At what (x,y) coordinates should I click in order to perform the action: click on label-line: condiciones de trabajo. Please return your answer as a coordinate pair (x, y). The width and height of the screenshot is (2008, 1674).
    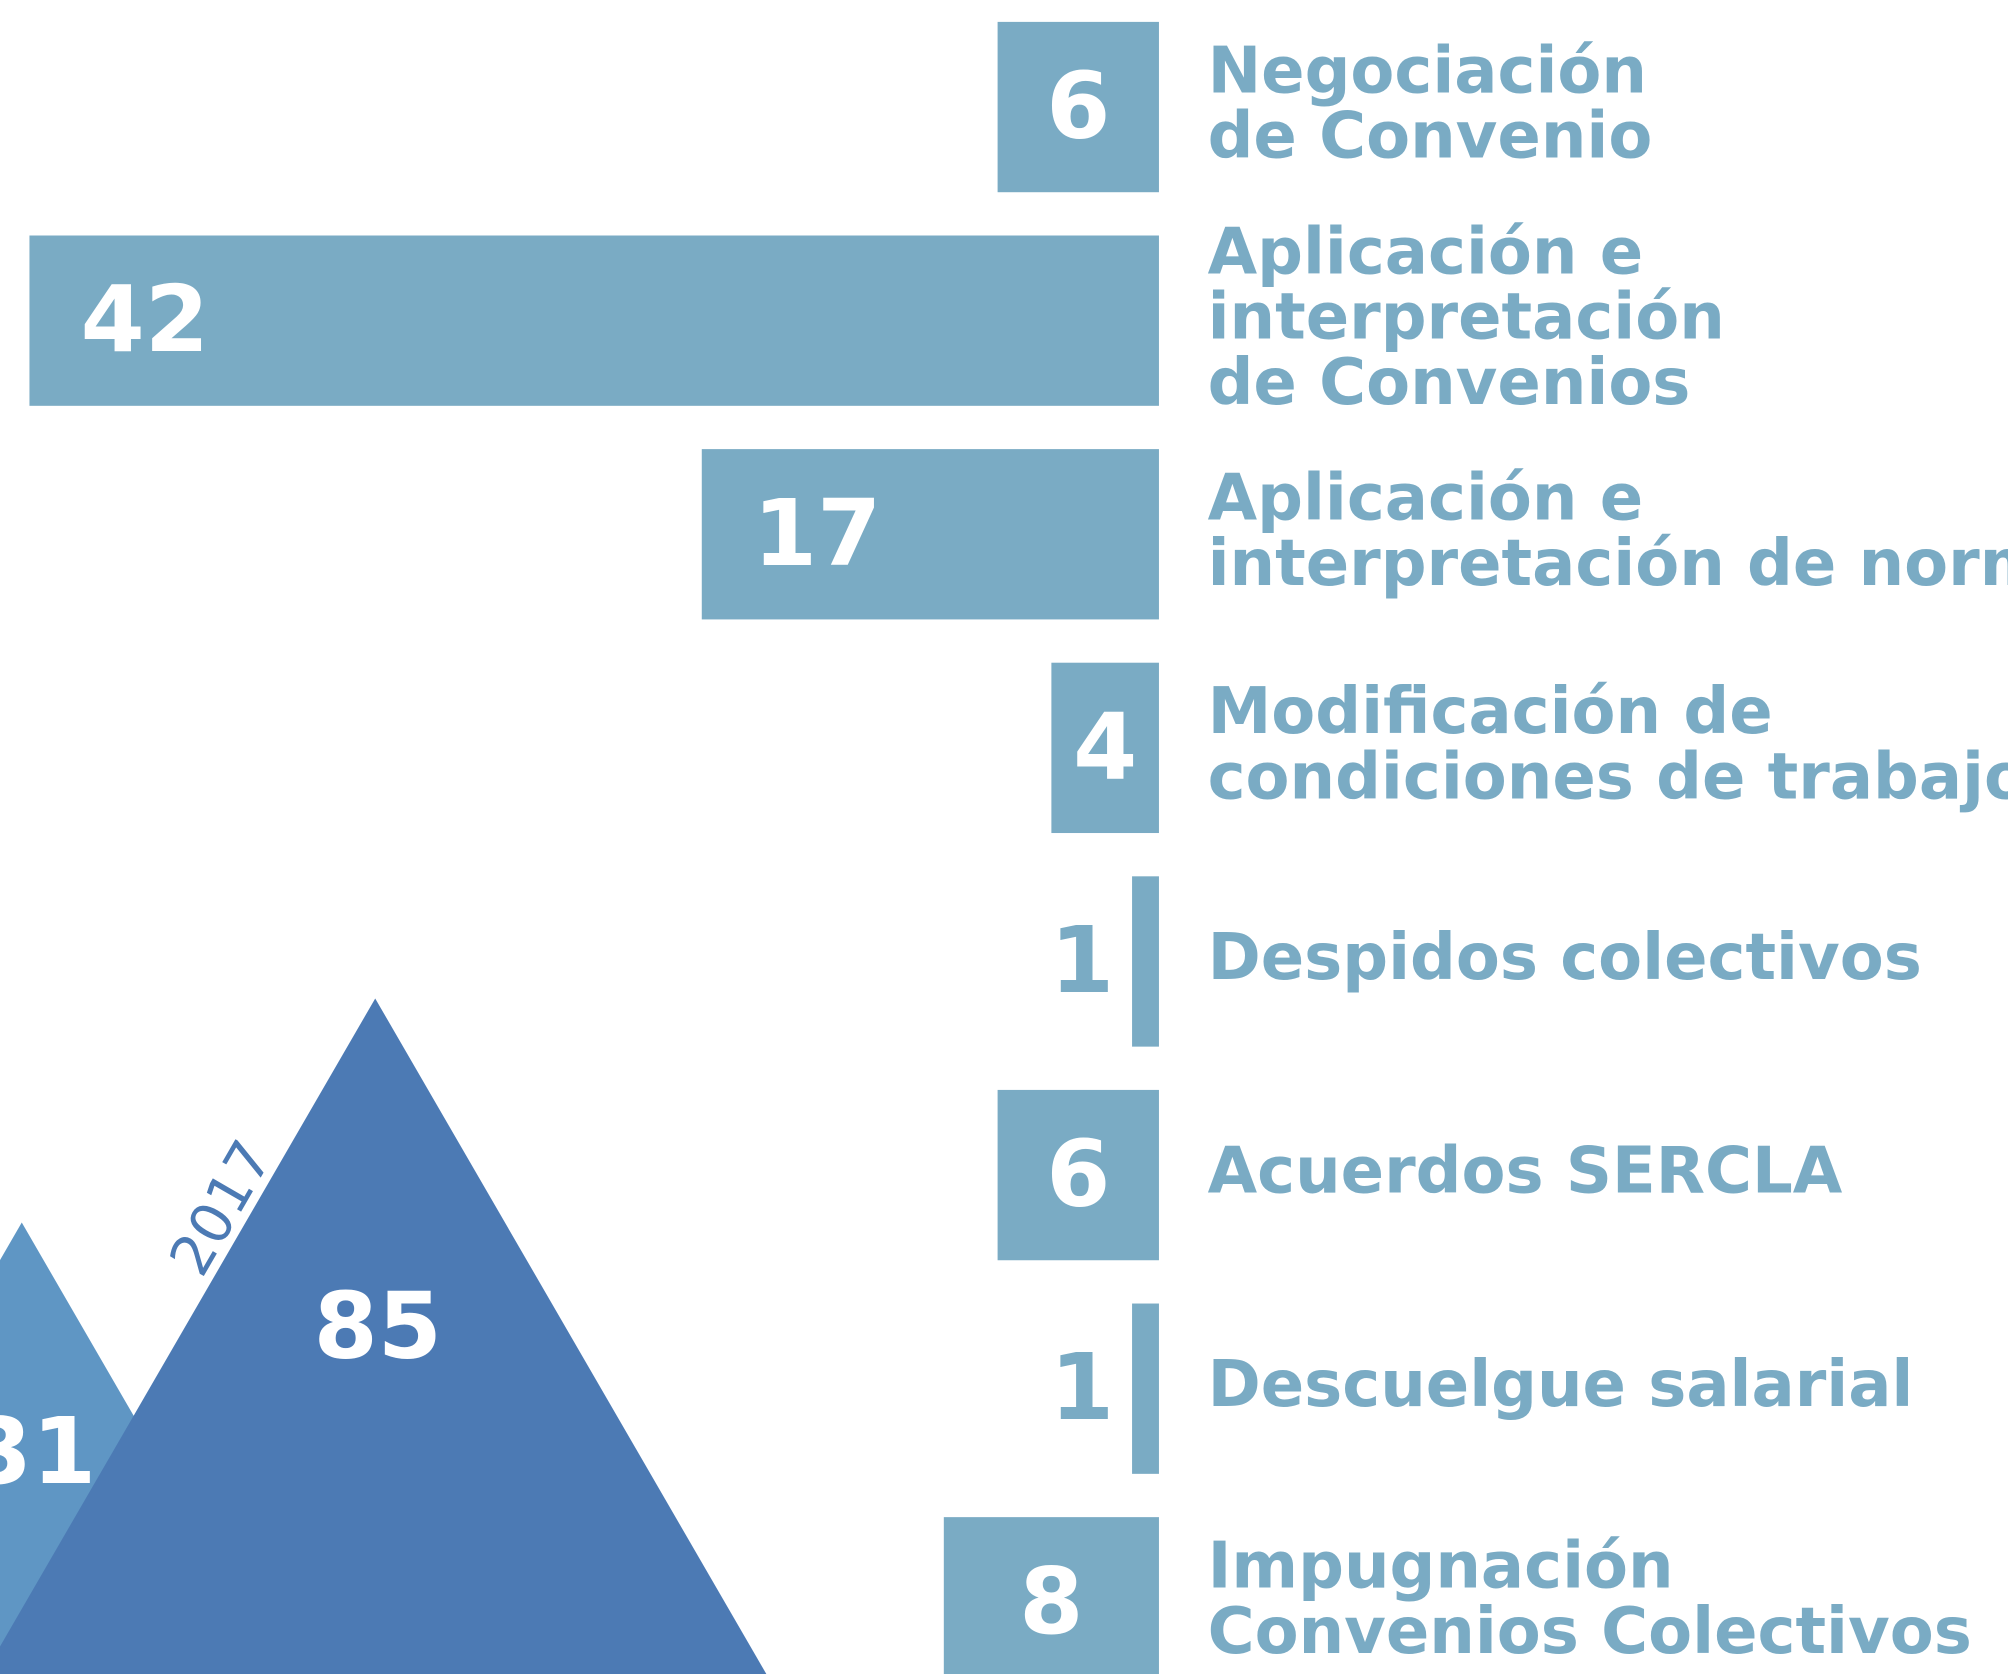
    Looking at the image, I should click on (1608, 777).